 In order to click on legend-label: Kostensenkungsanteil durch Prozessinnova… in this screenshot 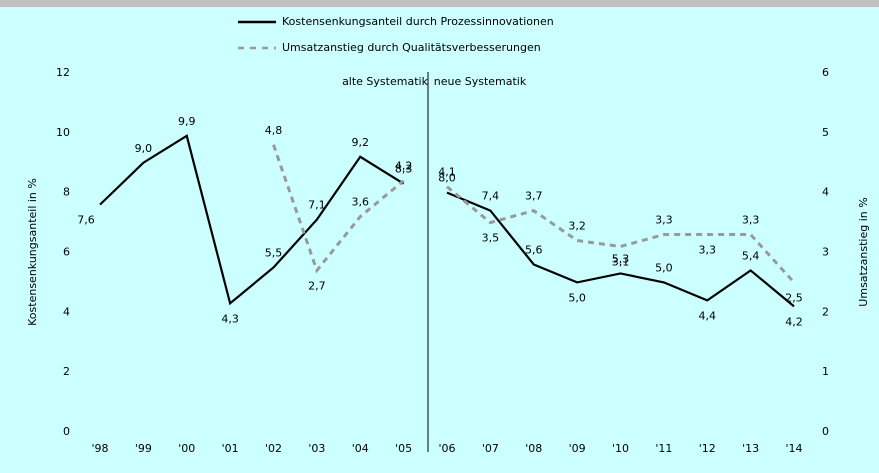, I will do `click(418, 21)`.